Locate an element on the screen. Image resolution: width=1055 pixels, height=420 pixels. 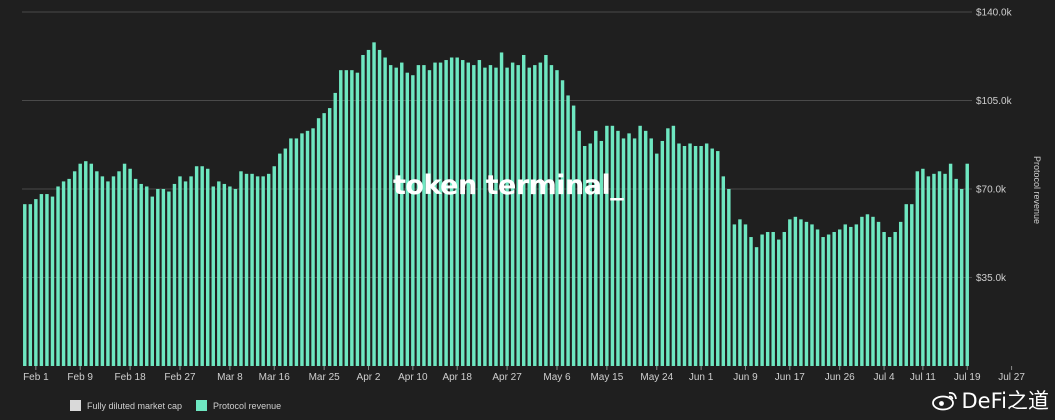
legend-item-market-cap: Fully diluted market cap is located at coordinates (126, 405).